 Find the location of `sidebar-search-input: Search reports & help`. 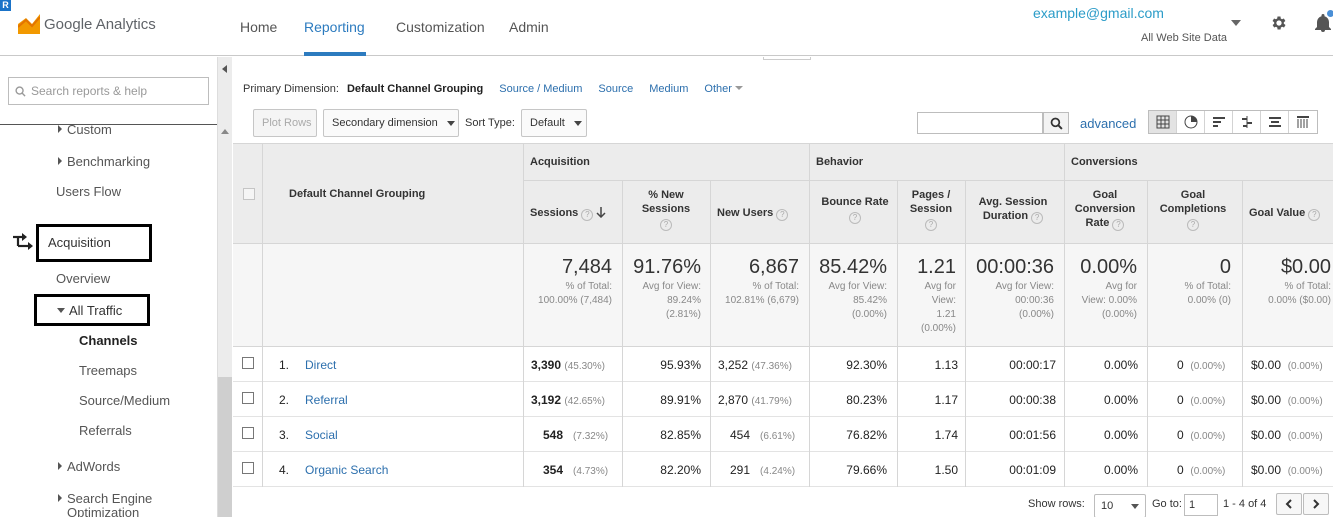

sidebar-search-input: Search reports & help is located at coordinates (108, 91).